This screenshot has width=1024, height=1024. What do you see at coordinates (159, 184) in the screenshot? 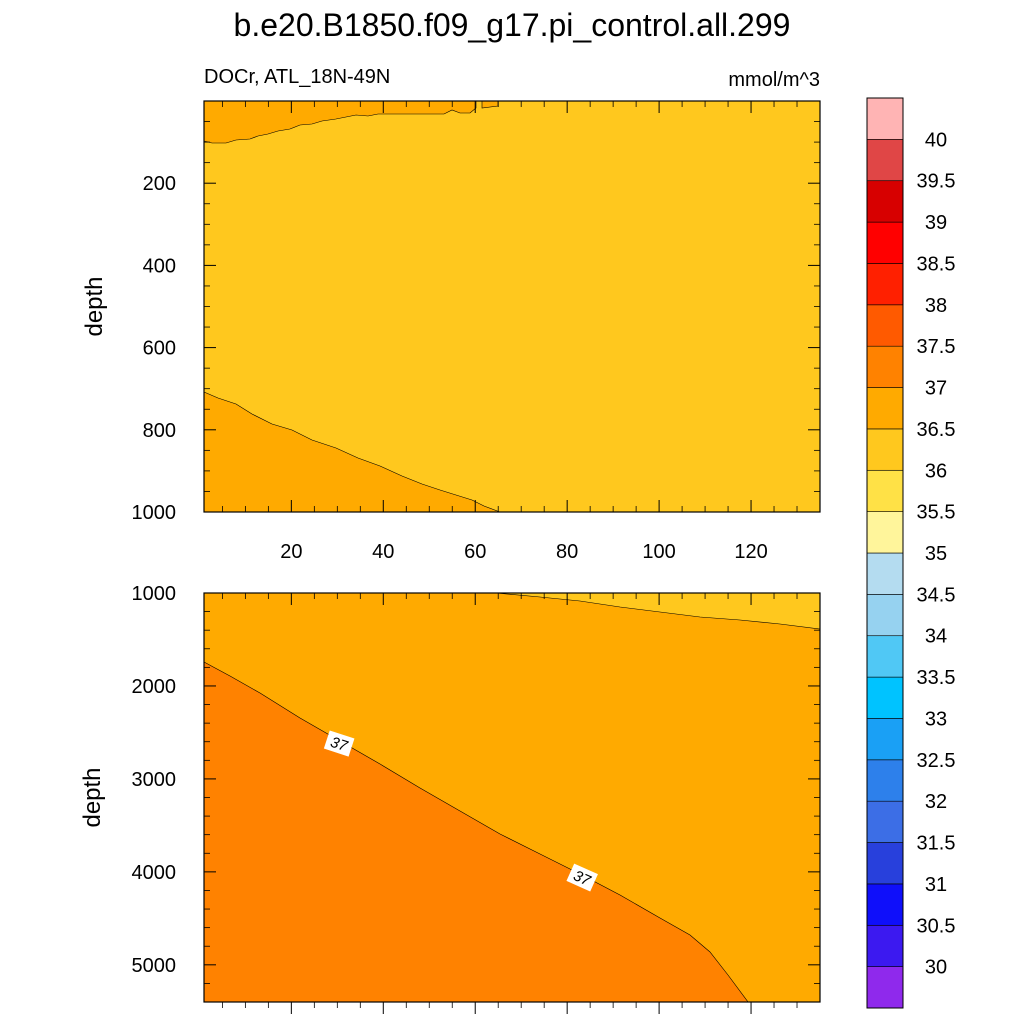
I see `upper-y-tick-label: 200` at bounding box center [159, 184].